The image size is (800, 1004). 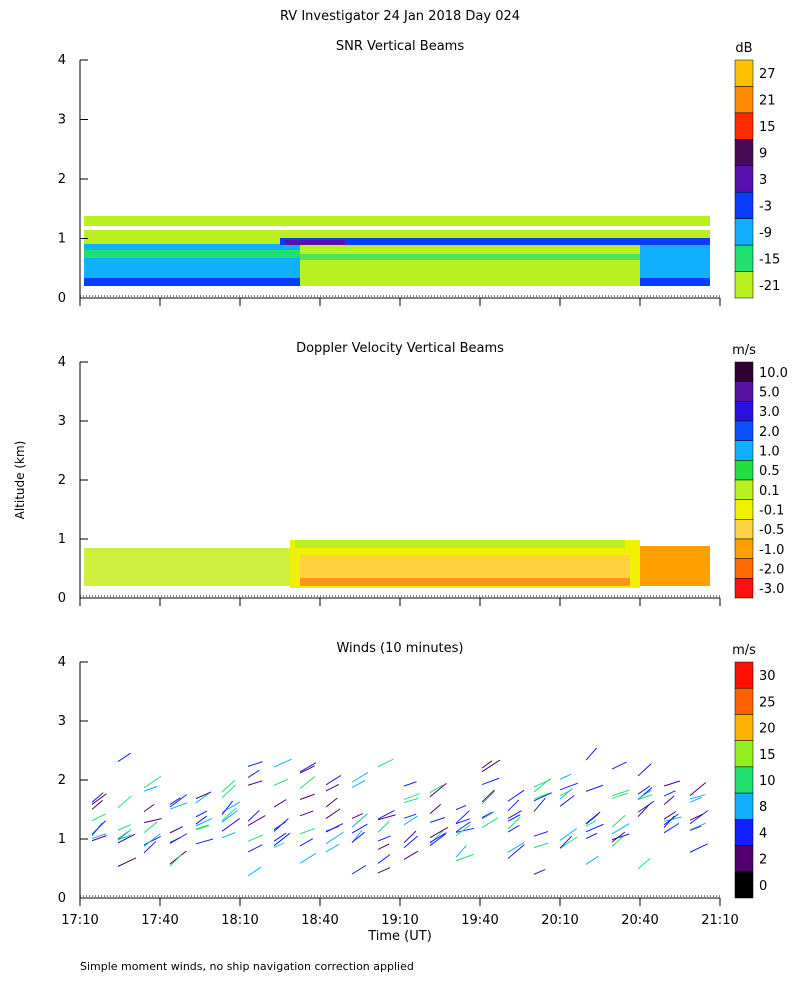 I want to click on colorbar-label: 4, so click(x=763, y=833).